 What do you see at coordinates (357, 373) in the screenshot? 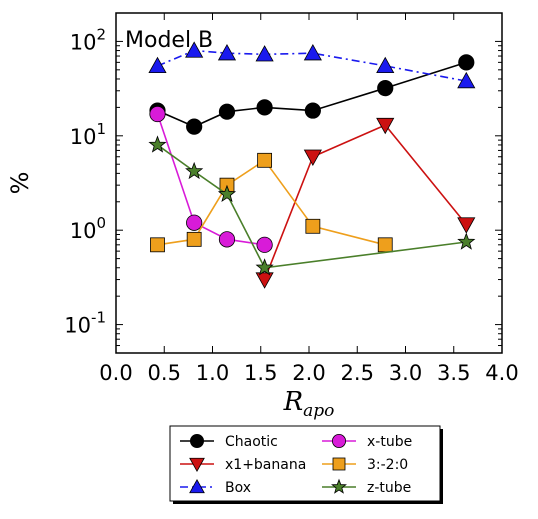
I see `x-tick-label: 2.5` at bounding box center [357, 373].